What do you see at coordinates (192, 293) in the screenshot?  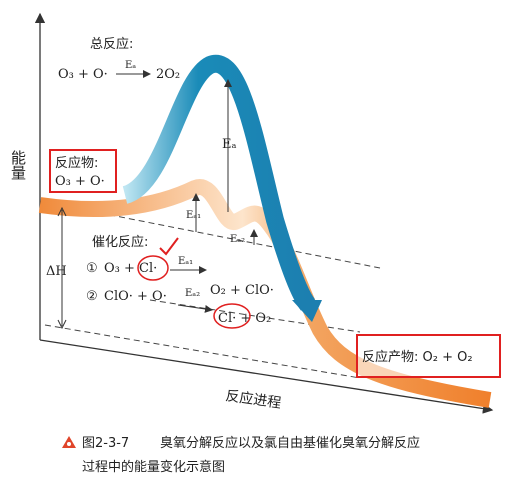 I see `step2-arrow-label: Eₐ₂` at bounding box center [192, 293].